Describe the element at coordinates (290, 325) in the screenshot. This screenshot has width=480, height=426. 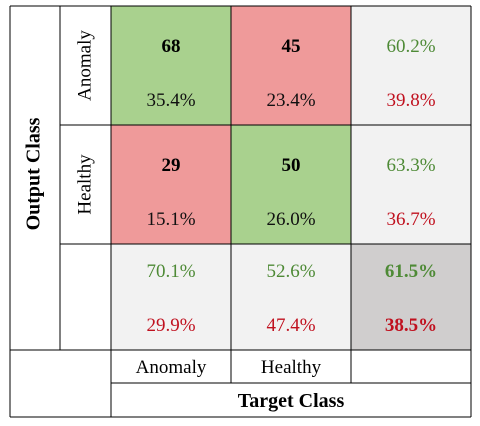
I see `col-summary-error-1: 47.4%` at that location.